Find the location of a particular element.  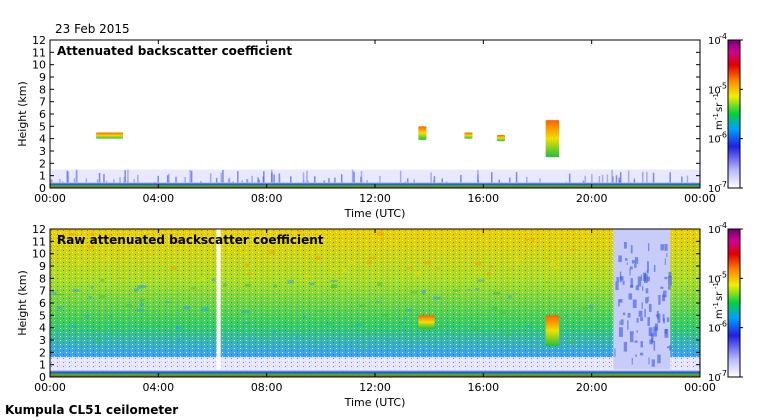

colorbar-unit: m-1sr-1 is located at coordinates (718, 300).